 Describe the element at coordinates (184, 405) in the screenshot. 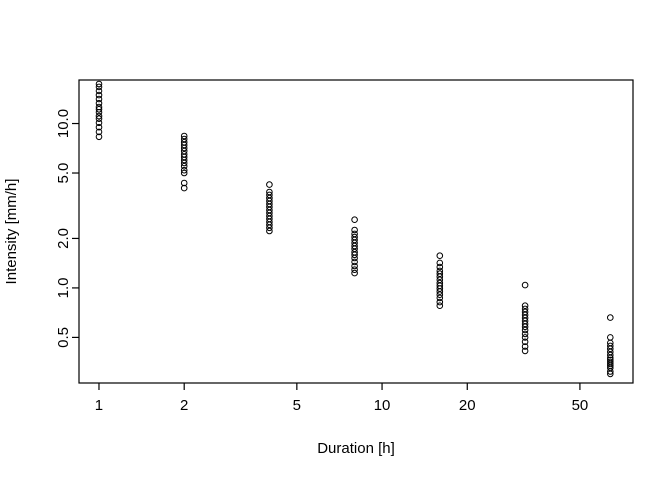

I see `x-tick-label: 2` at that location.